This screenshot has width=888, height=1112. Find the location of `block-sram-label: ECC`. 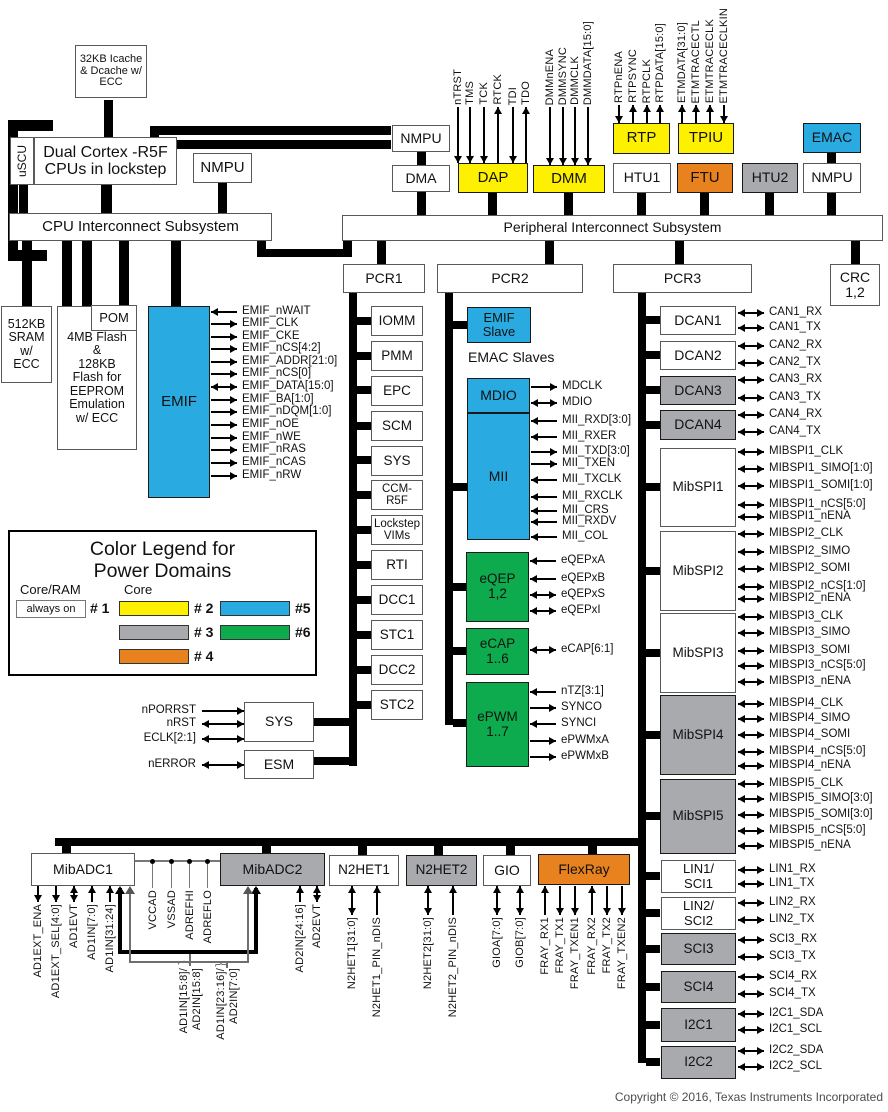

block-sram-label: ECC is located at coordinates (26, 364).